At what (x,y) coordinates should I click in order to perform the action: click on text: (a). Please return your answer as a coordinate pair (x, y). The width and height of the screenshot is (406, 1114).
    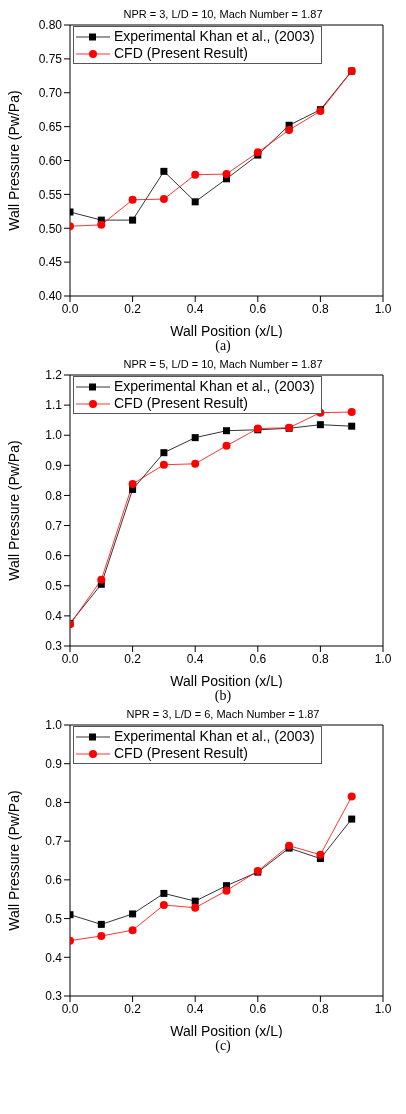
    Looking at the image, I should click on (223, 346).